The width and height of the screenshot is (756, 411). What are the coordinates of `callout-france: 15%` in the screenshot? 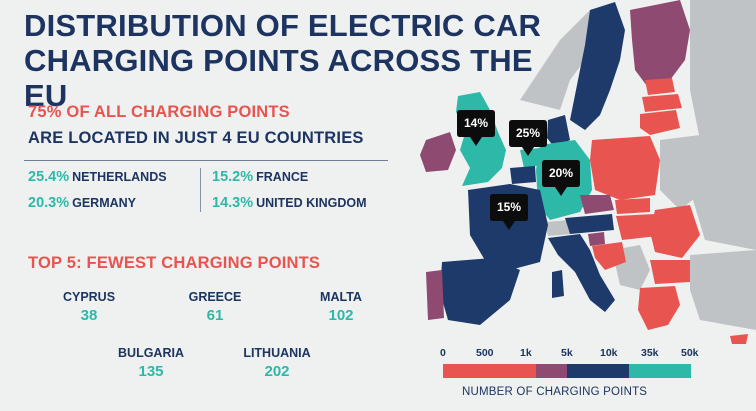 It's located at (509, 211).